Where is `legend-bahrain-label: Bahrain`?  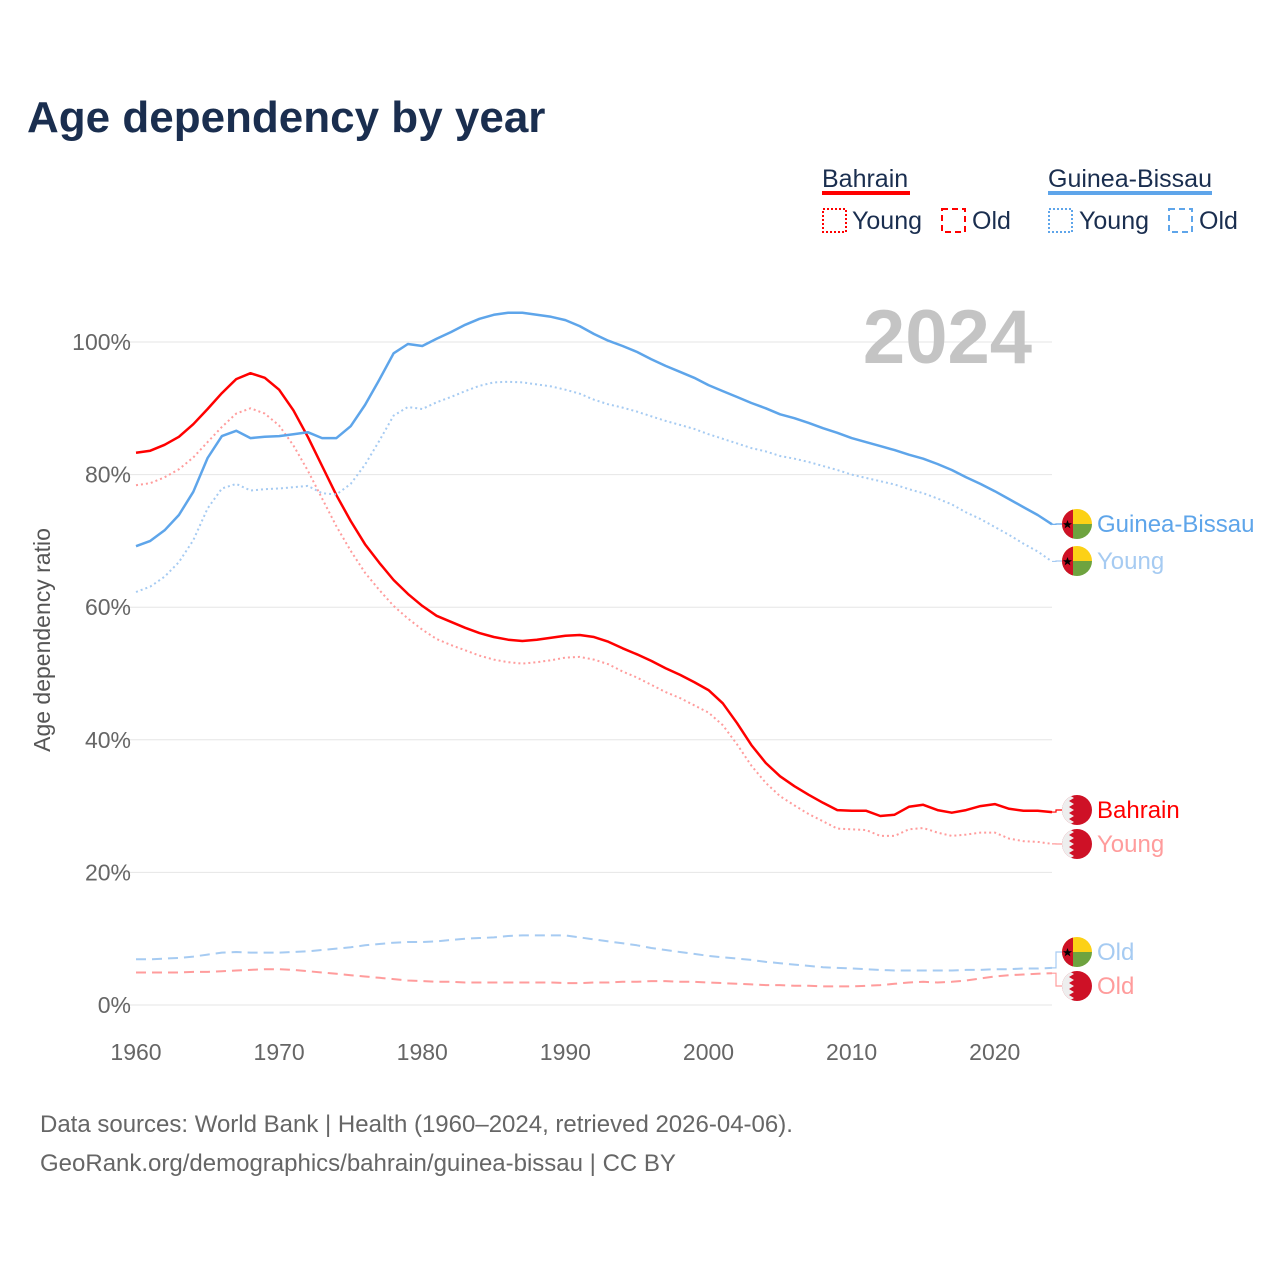
legend-bahrain-label: Bahrain is located at coordinates (865, 179).